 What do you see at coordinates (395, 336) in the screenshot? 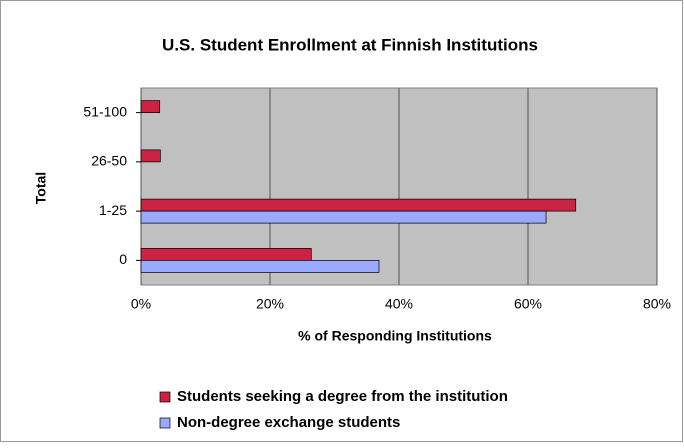
I see `x-axis-label: % of Responding Institutions` at bounding box center [395, 336].